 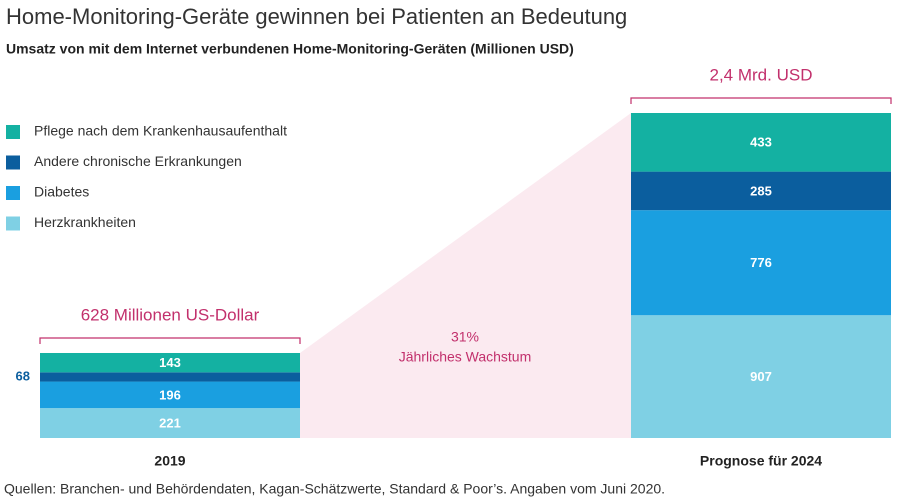 I want to click on value-label: 907, so click(x=761, y=376).